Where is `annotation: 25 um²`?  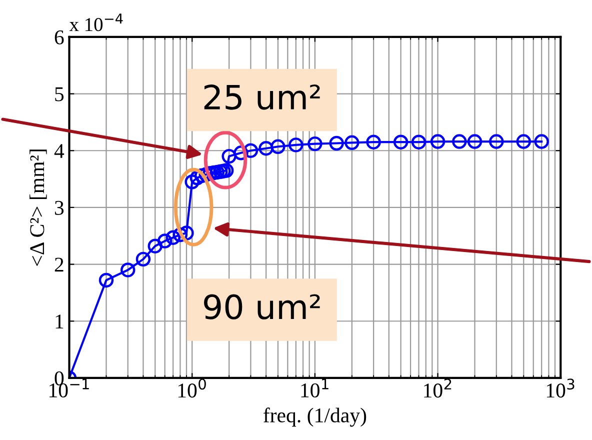
annotation: 25 um² is located at coordinates (262, 97).